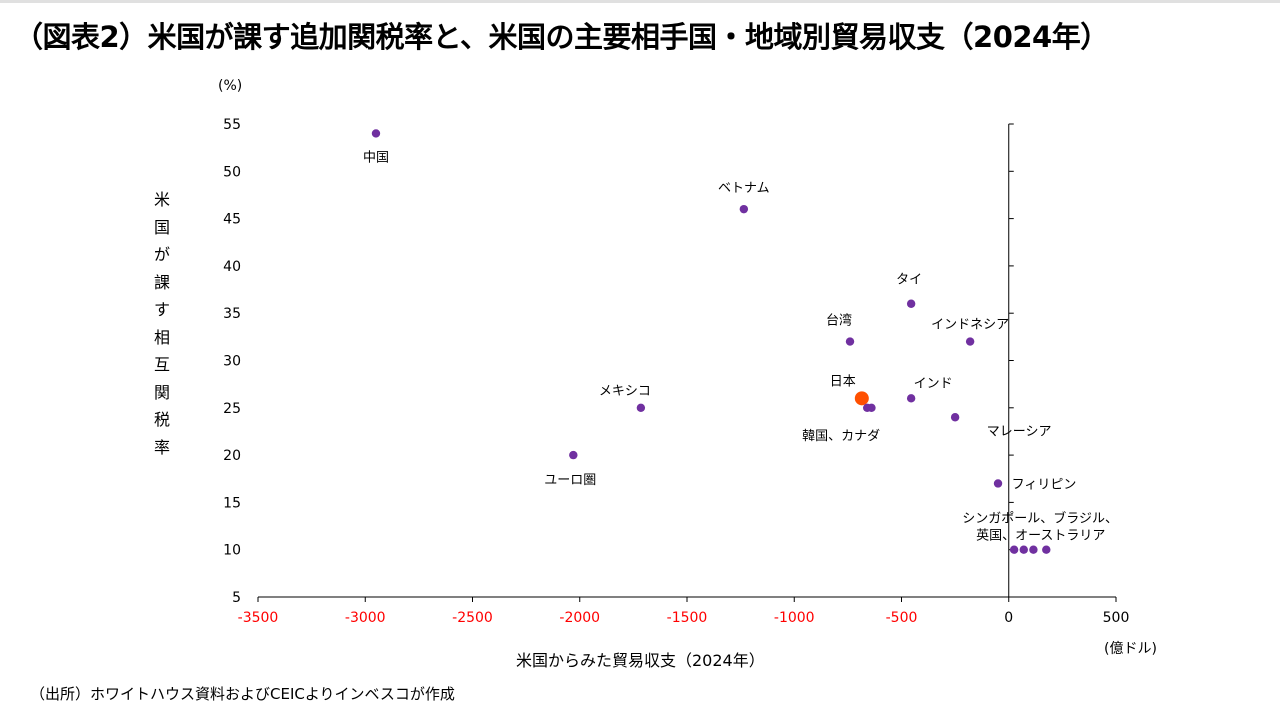 This screenshot has height=720, width=1280. What do you see at coordinates (1044, 484) in the screenshot?
I see `point-label: フィリピン` at bounding box center [1044, 484].